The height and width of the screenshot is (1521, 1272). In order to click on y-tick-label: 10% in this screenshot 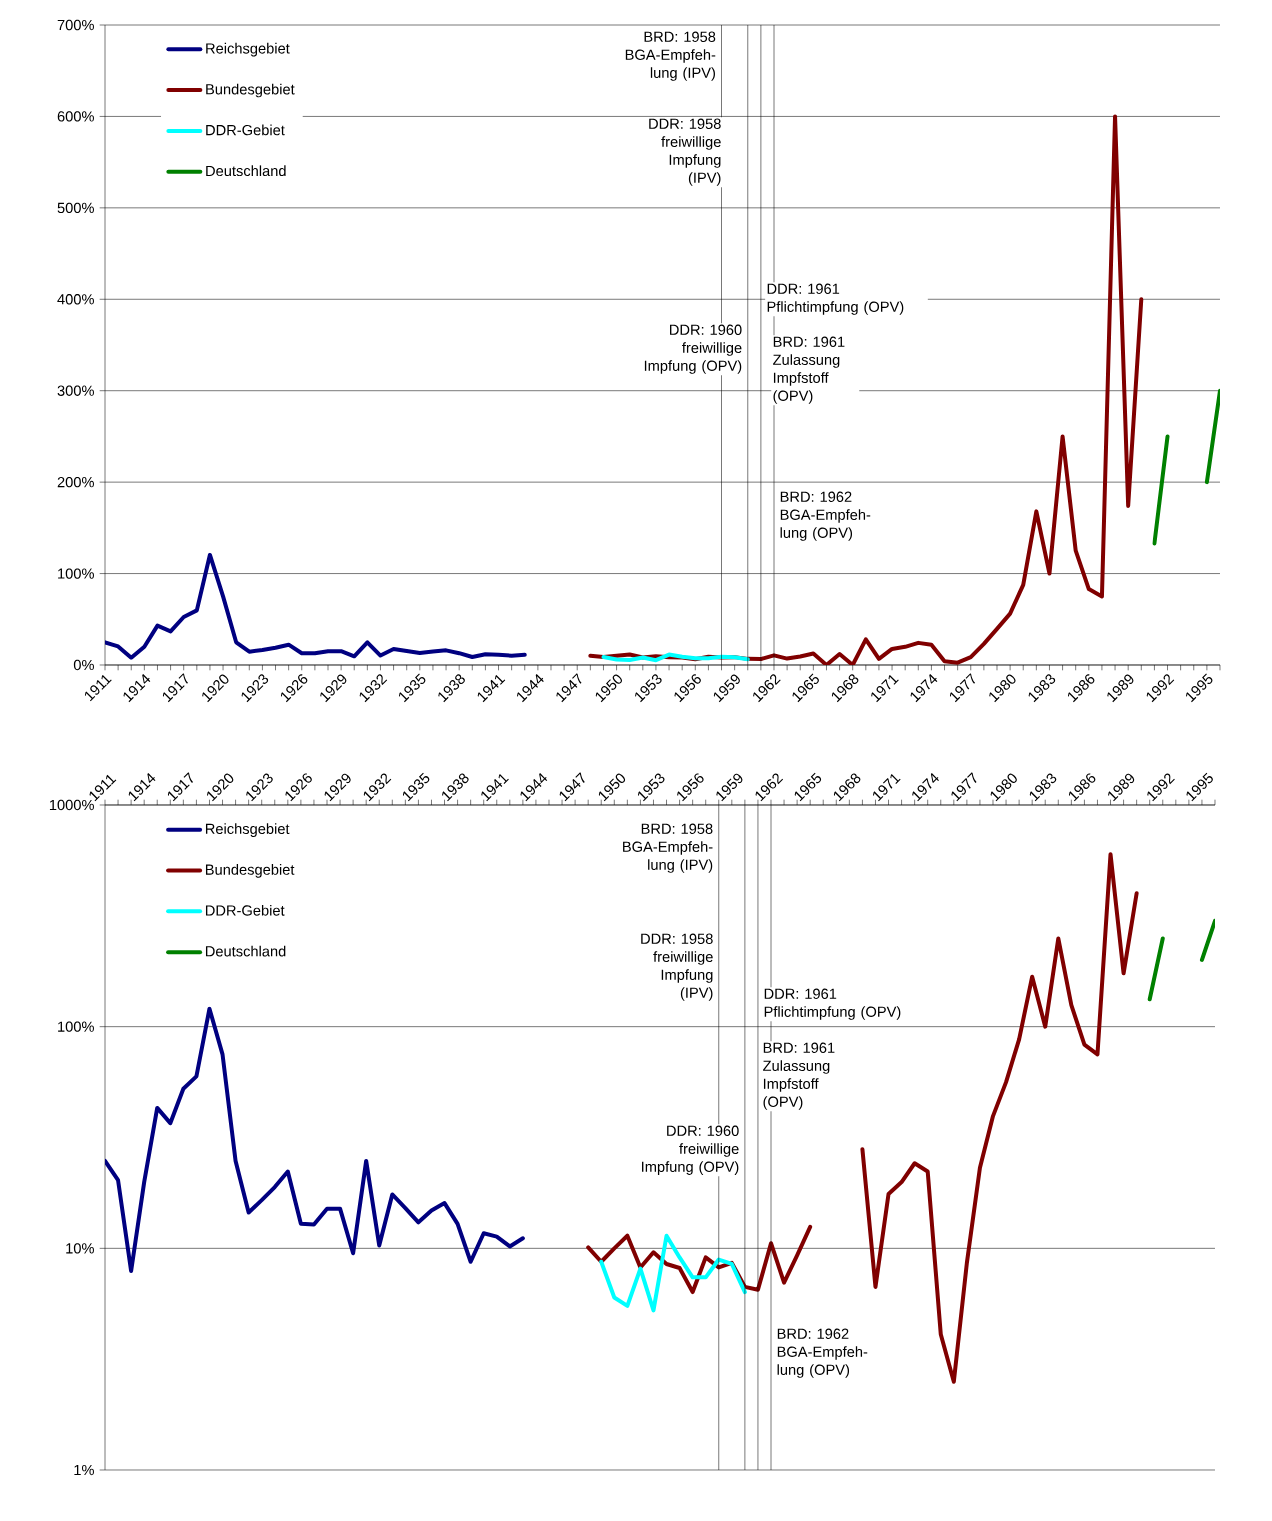, I will do `click(80, 1248)`.